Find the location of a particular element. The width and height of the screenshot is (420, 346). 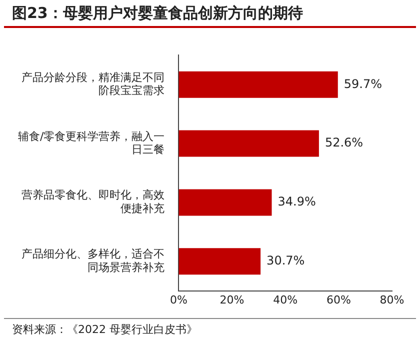

x-tick-label: 40% is located at coordinates (285, 299).